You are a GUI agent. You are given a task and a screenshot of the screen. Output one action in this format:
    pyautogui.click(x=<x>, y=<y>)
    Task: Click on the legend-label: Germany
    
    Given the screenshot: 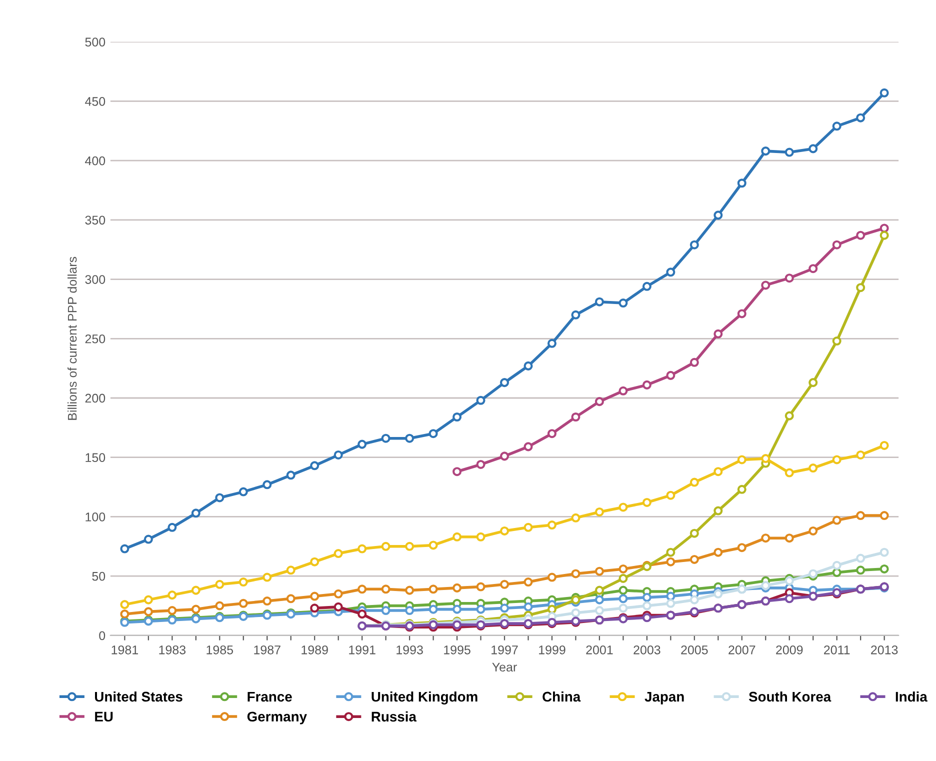 What is the action you would take?
    pyautogui.click(x=277, y=718)
    